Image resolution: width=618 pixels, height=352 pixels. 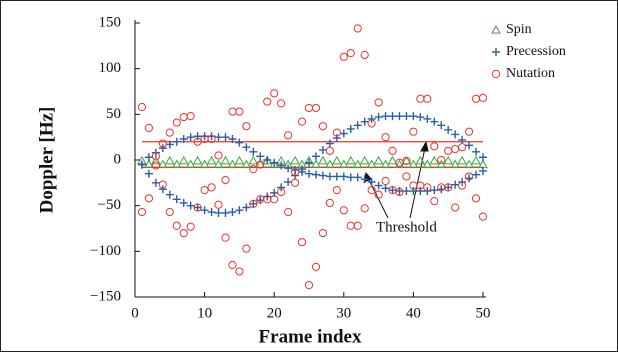 I want to click on x-tick-label: 0, so click(x=135, y=313).